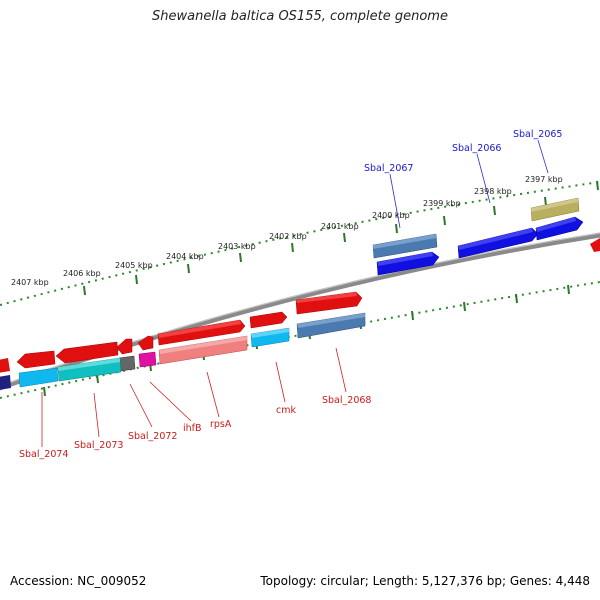 The height and width of the screenshot is (600, 600). Describe the element at coordinates (192, 428) in the screenshot. I see `gene-label: ihfB` at that location.